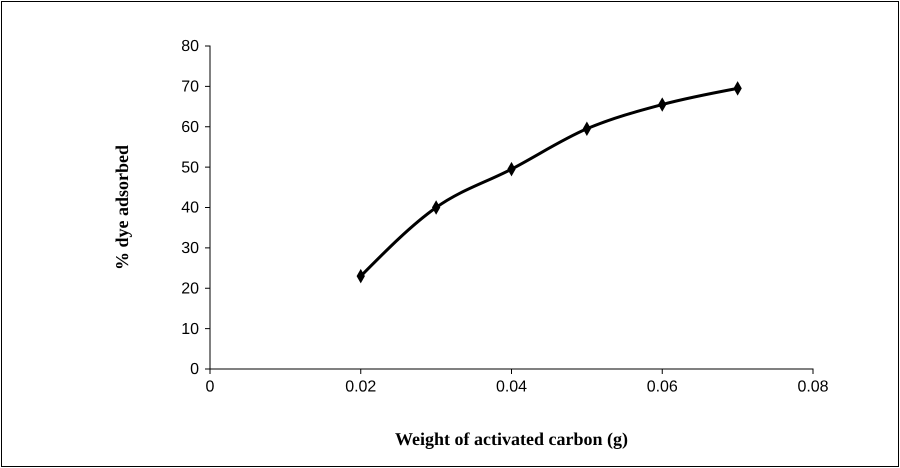  Describe the element at coordinates (190, 47) in the screenshot. I see `y-tick-label: 80` at that location.